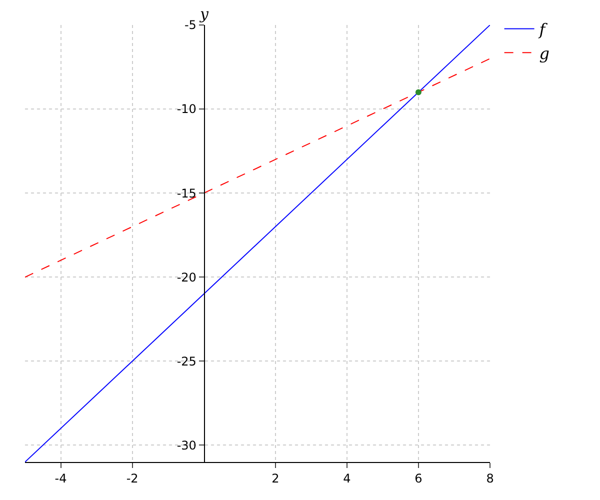 The image size is (600, 500). What do you see at coordinates (204, 14) in the screenshot?
I see `y-axis-title: y` at bounding box center [204, 14].